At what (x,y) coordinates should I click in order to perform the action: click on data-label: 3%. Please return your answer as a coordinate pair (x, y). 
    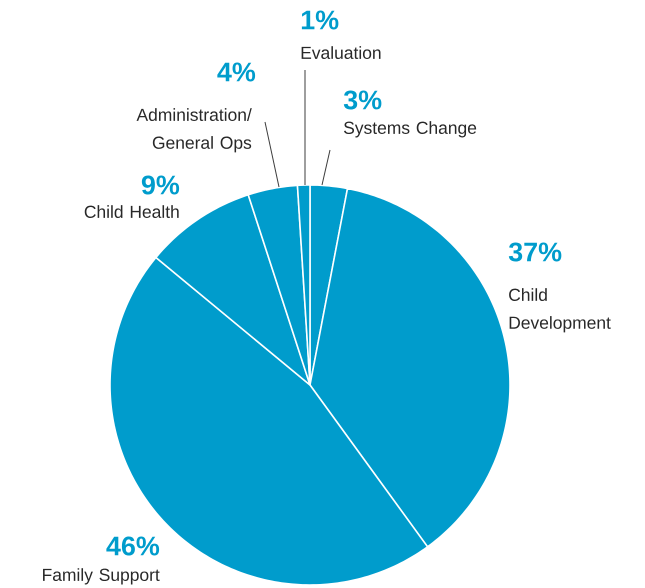
    Looking at the image, I should click on (363, 100).